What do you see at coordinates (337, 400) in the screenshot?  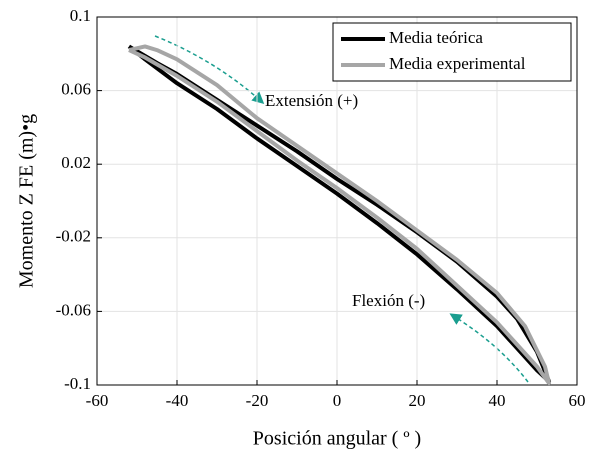 I see `x-tick-label: 0` at bounding box center [337, 400].